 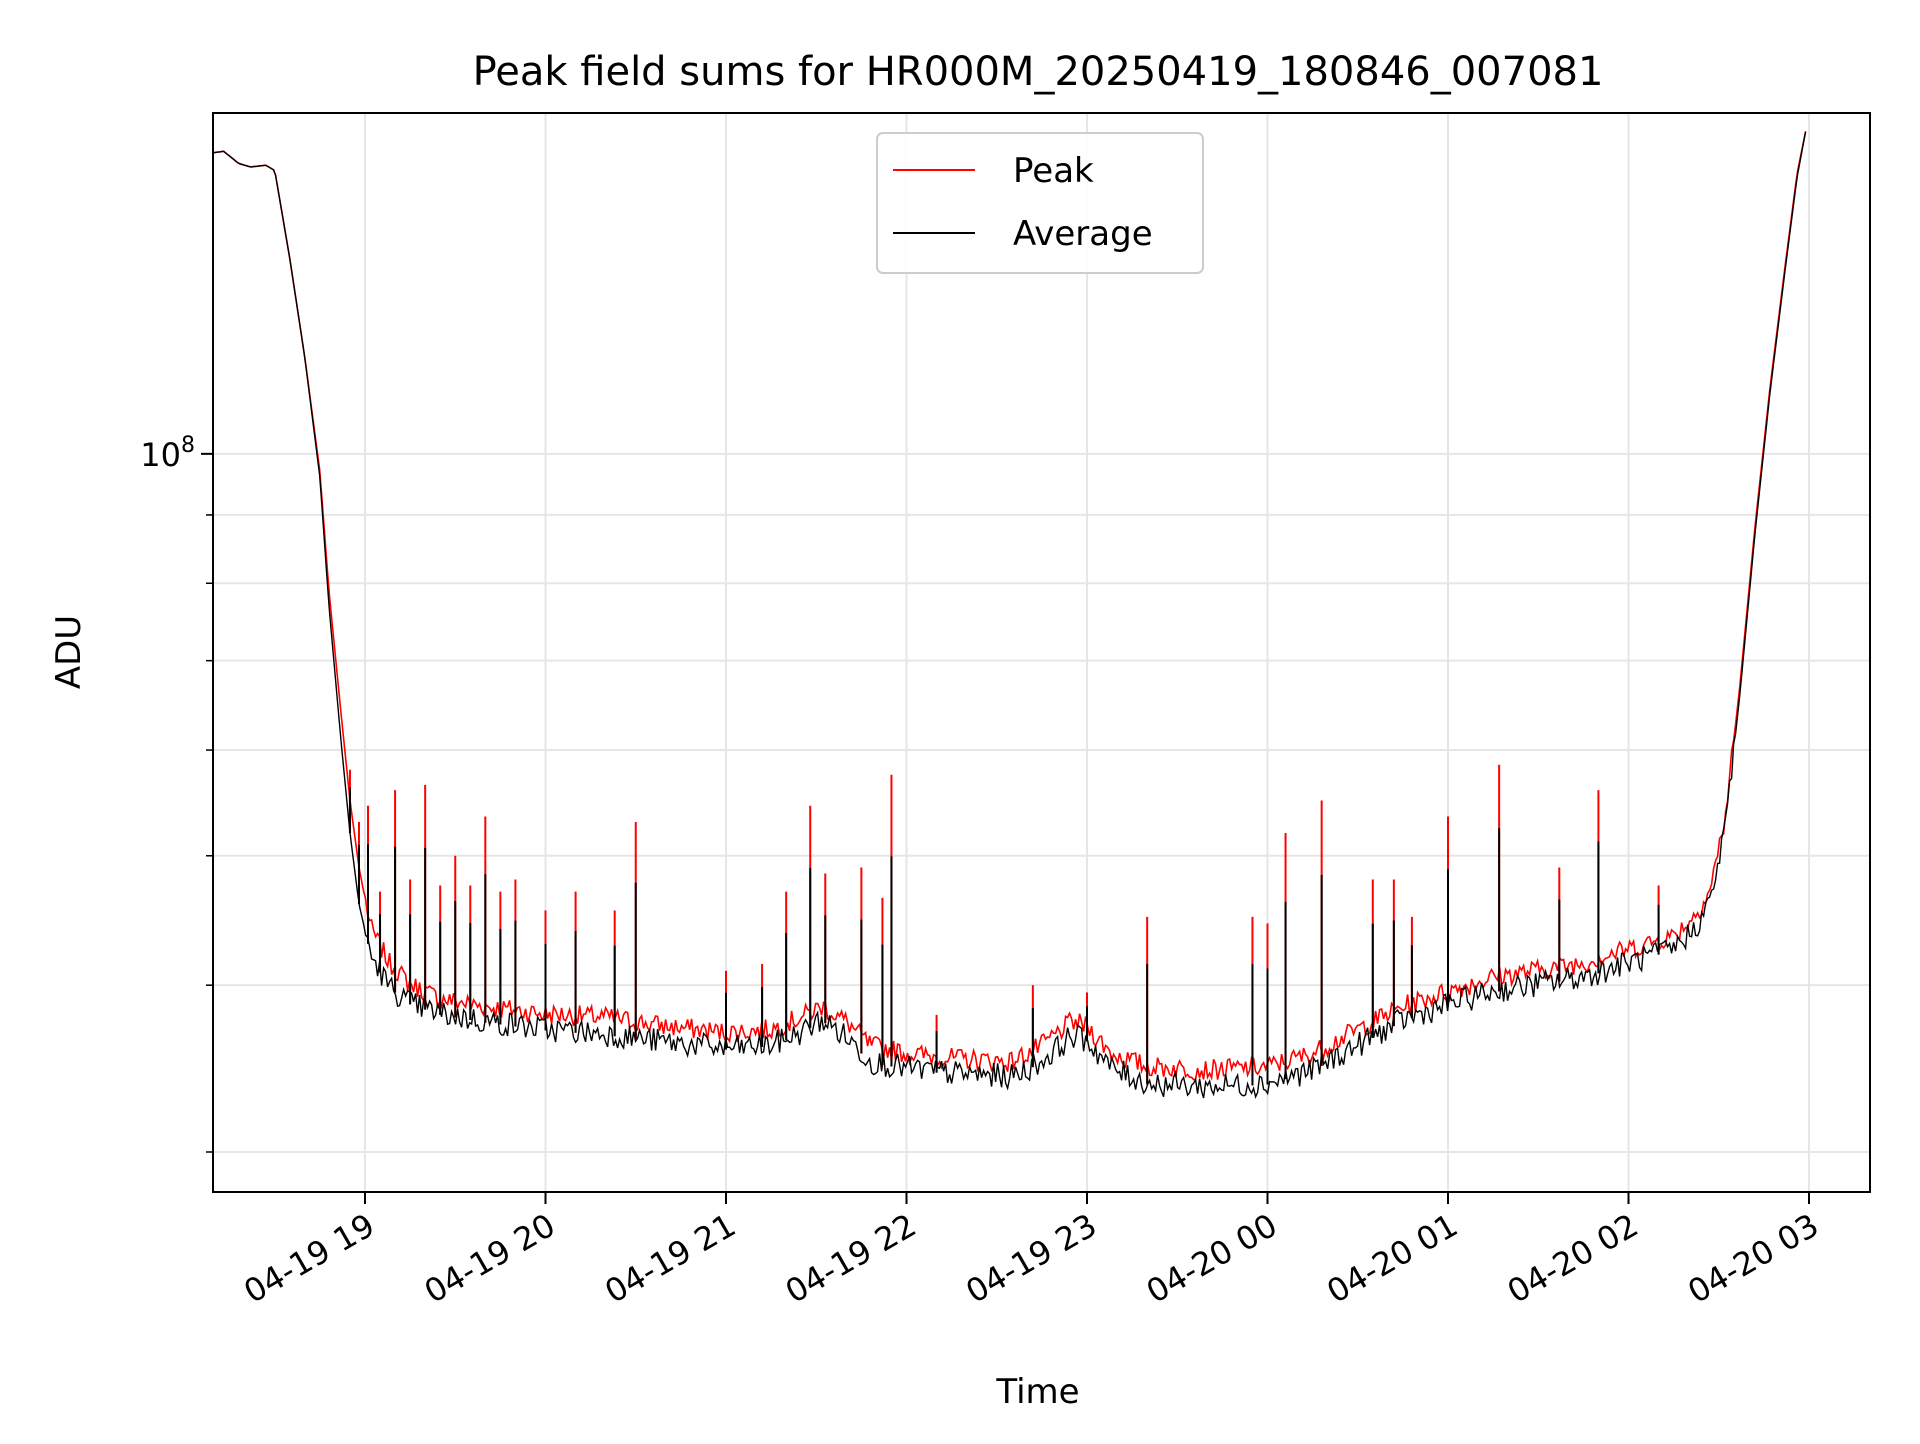 What do you see at coordinates (160, 455) in the screenshot?
I see `y-tick-label-base: 10` at bounding box center [160, 455].